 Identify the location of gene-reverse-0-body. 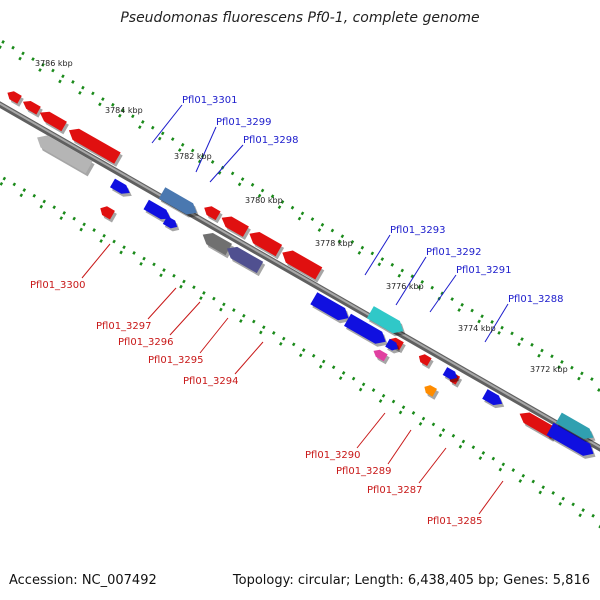
(14, 97).